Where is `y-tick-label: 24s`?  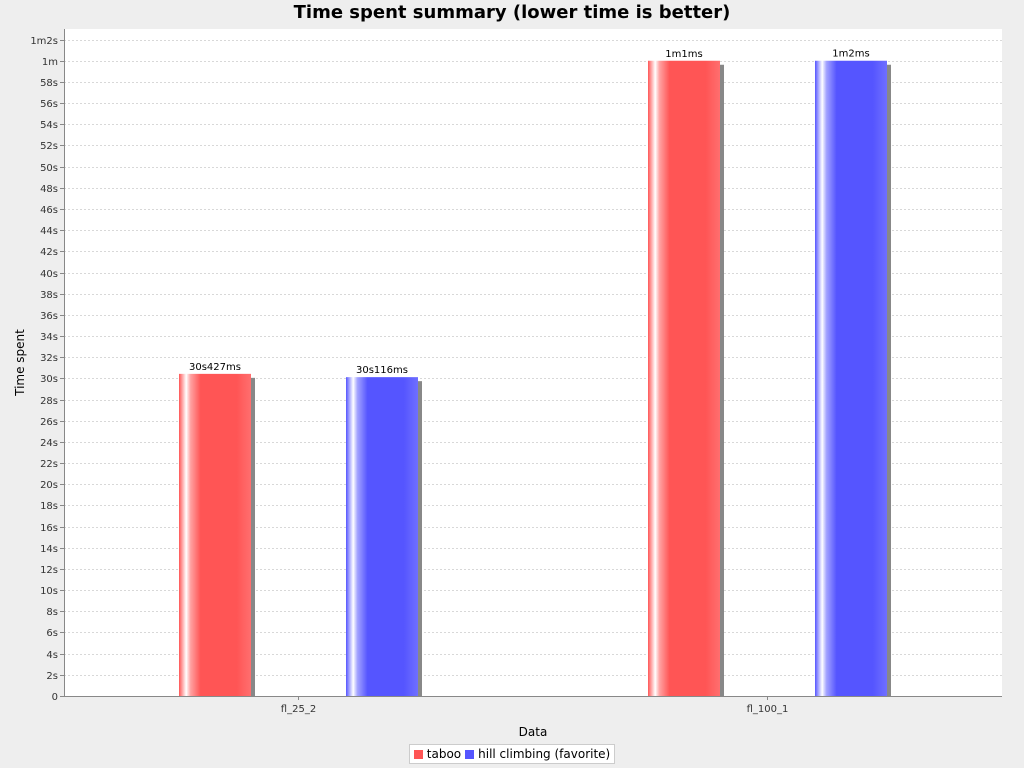 y-tick-label: 24s is located at coordinates (49, 443).